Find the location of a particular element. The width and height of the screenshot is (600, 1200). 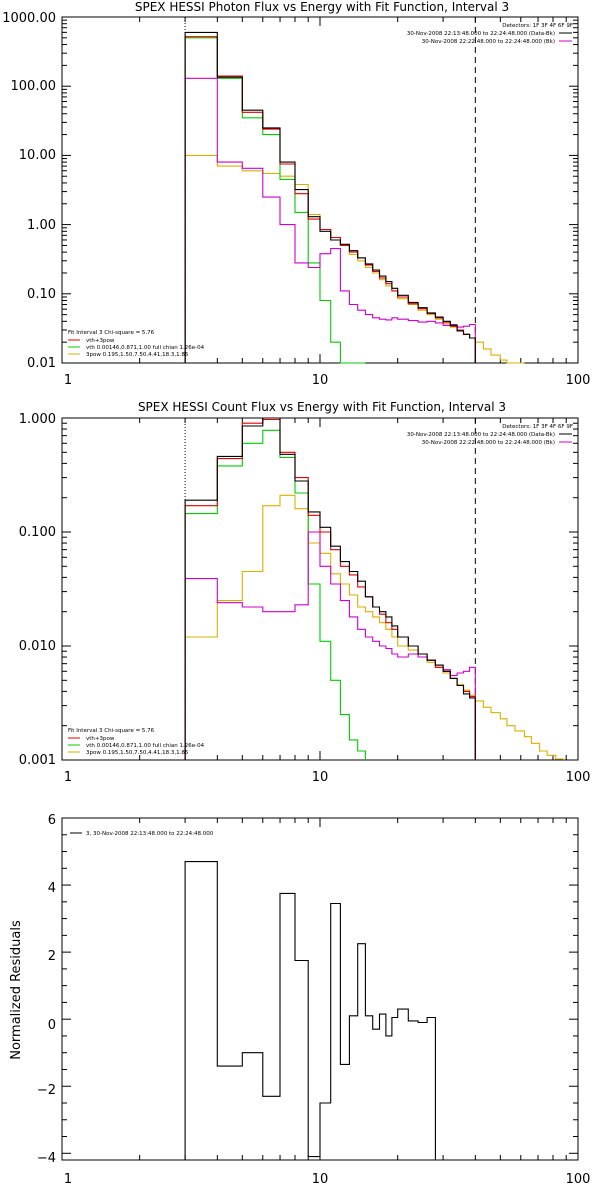

photon-legend-3pow: 3pow 0.195,1.50,7.50,4.41,18.3,1.85 is located at coordinates (137, 355).